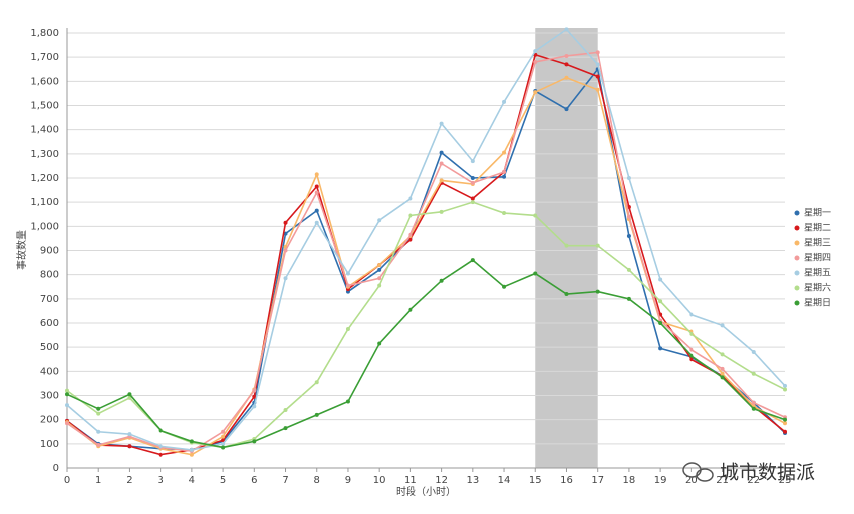 The height and width of the screenshot is (514, 854). What do you see at coordinates (160, 480) in the screenshot?
I see `x-tick-label: 3` at bounding box center [160, 480].